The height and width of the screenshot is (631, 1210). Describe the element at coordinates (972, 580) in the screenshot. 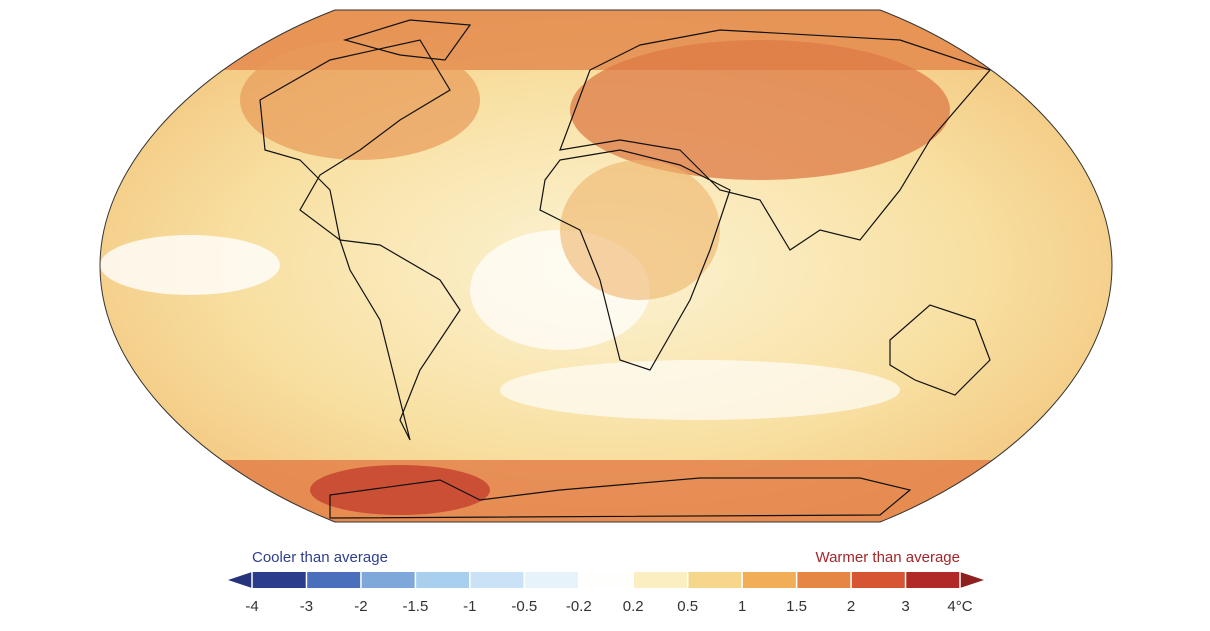

I see `colorbar-over-arrow` at that location.